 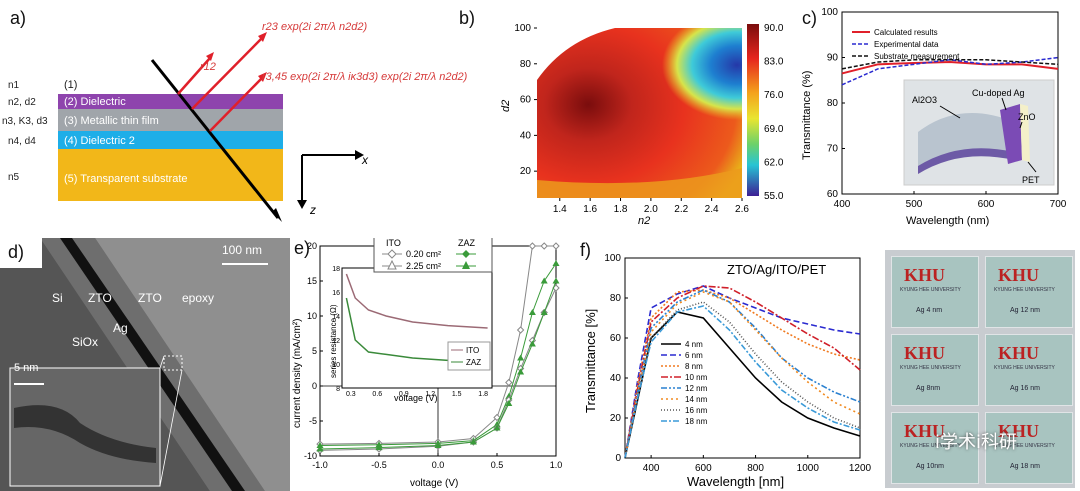 I want to click on e-inset-ytick-label: 16, so click(x=336, y=293).